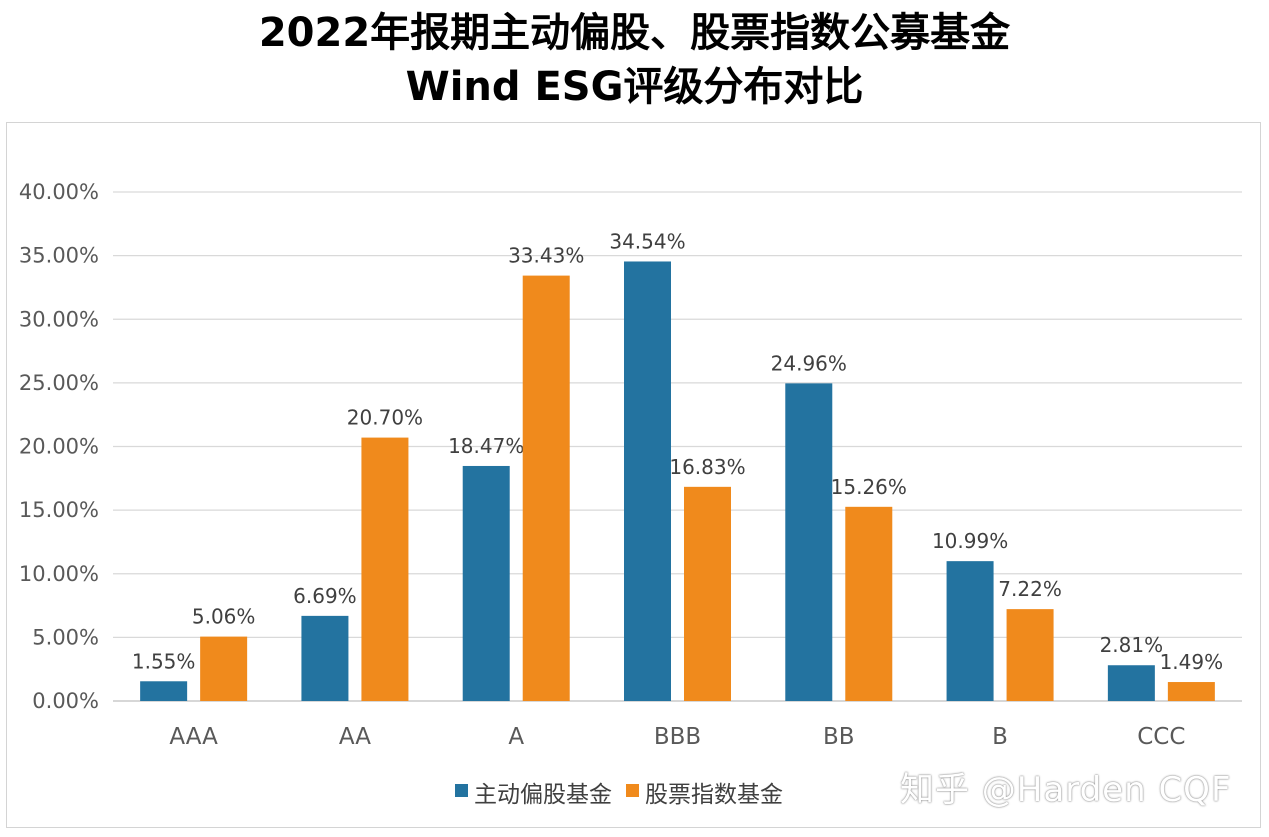  Describe the element at coordinates (65, 637) in the screenshot. I see `y-tick-label: 5.00%` at that location.